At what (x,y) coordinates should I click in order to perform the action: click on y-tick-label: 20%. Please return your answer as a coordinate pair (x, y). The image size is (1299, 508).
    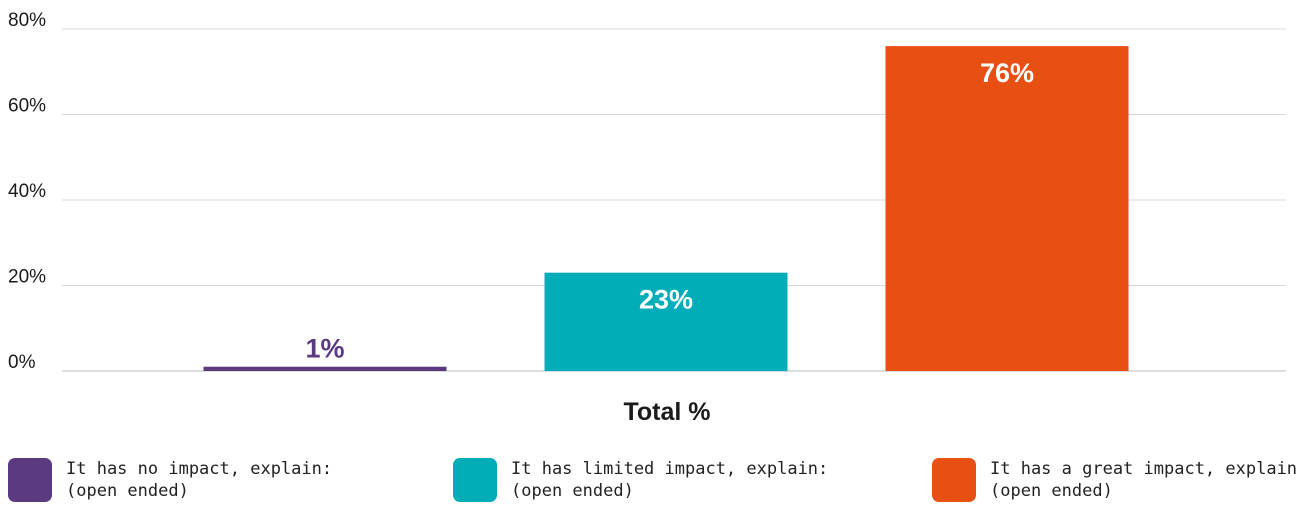
    Looking at the image, I should click on (27, 277).